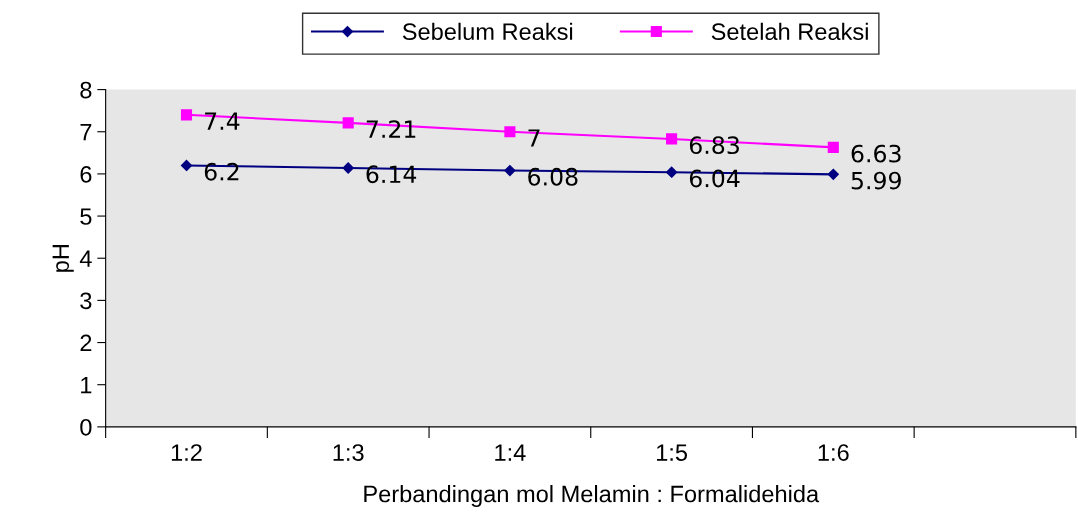  I want to click on legend-label: Sebelum Reaksi, so click(487, 31).